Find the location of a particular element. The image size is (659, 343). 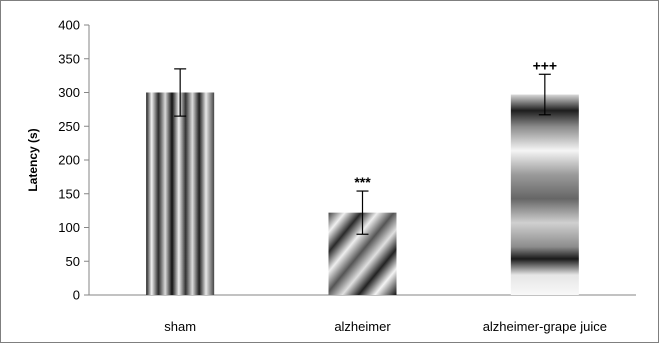

y-tick-label: 100 is located at coordinates (69, 227).